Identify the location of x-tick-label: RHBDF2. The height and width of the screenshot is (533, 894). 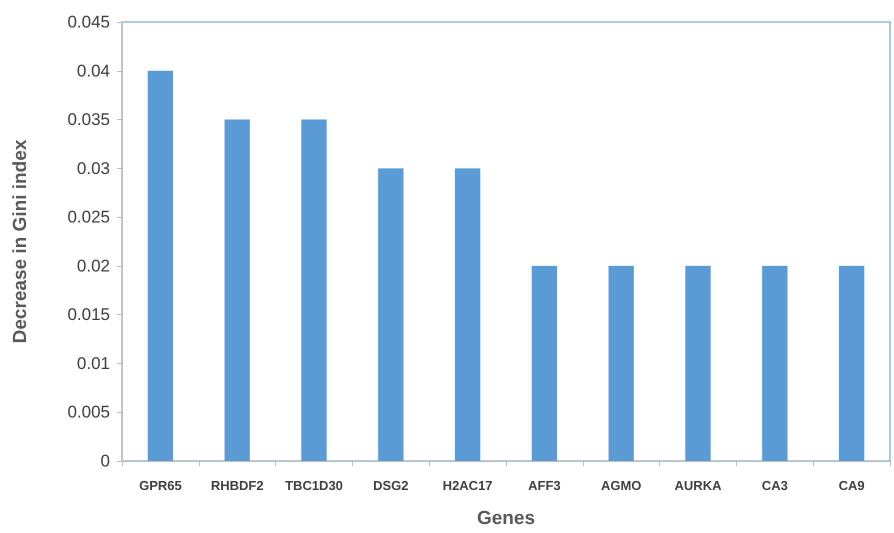
(237, 485).